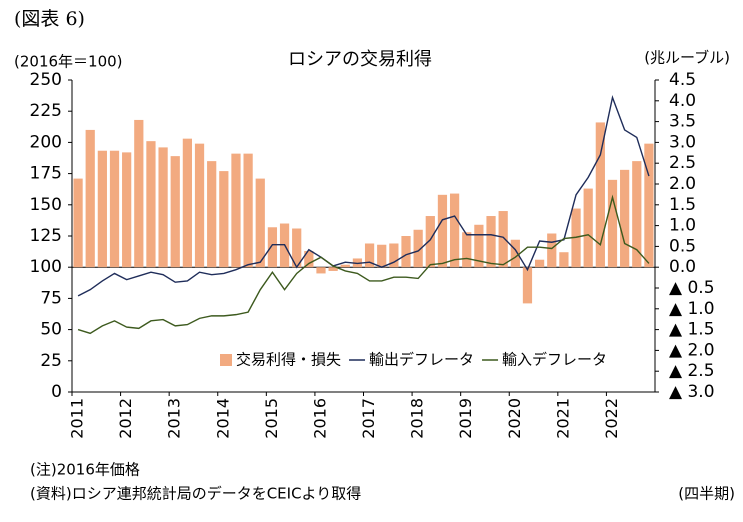 The width and height of the screenshot is (743, 522). I want to click on x-tick-label: 2012, so click(125, 418).